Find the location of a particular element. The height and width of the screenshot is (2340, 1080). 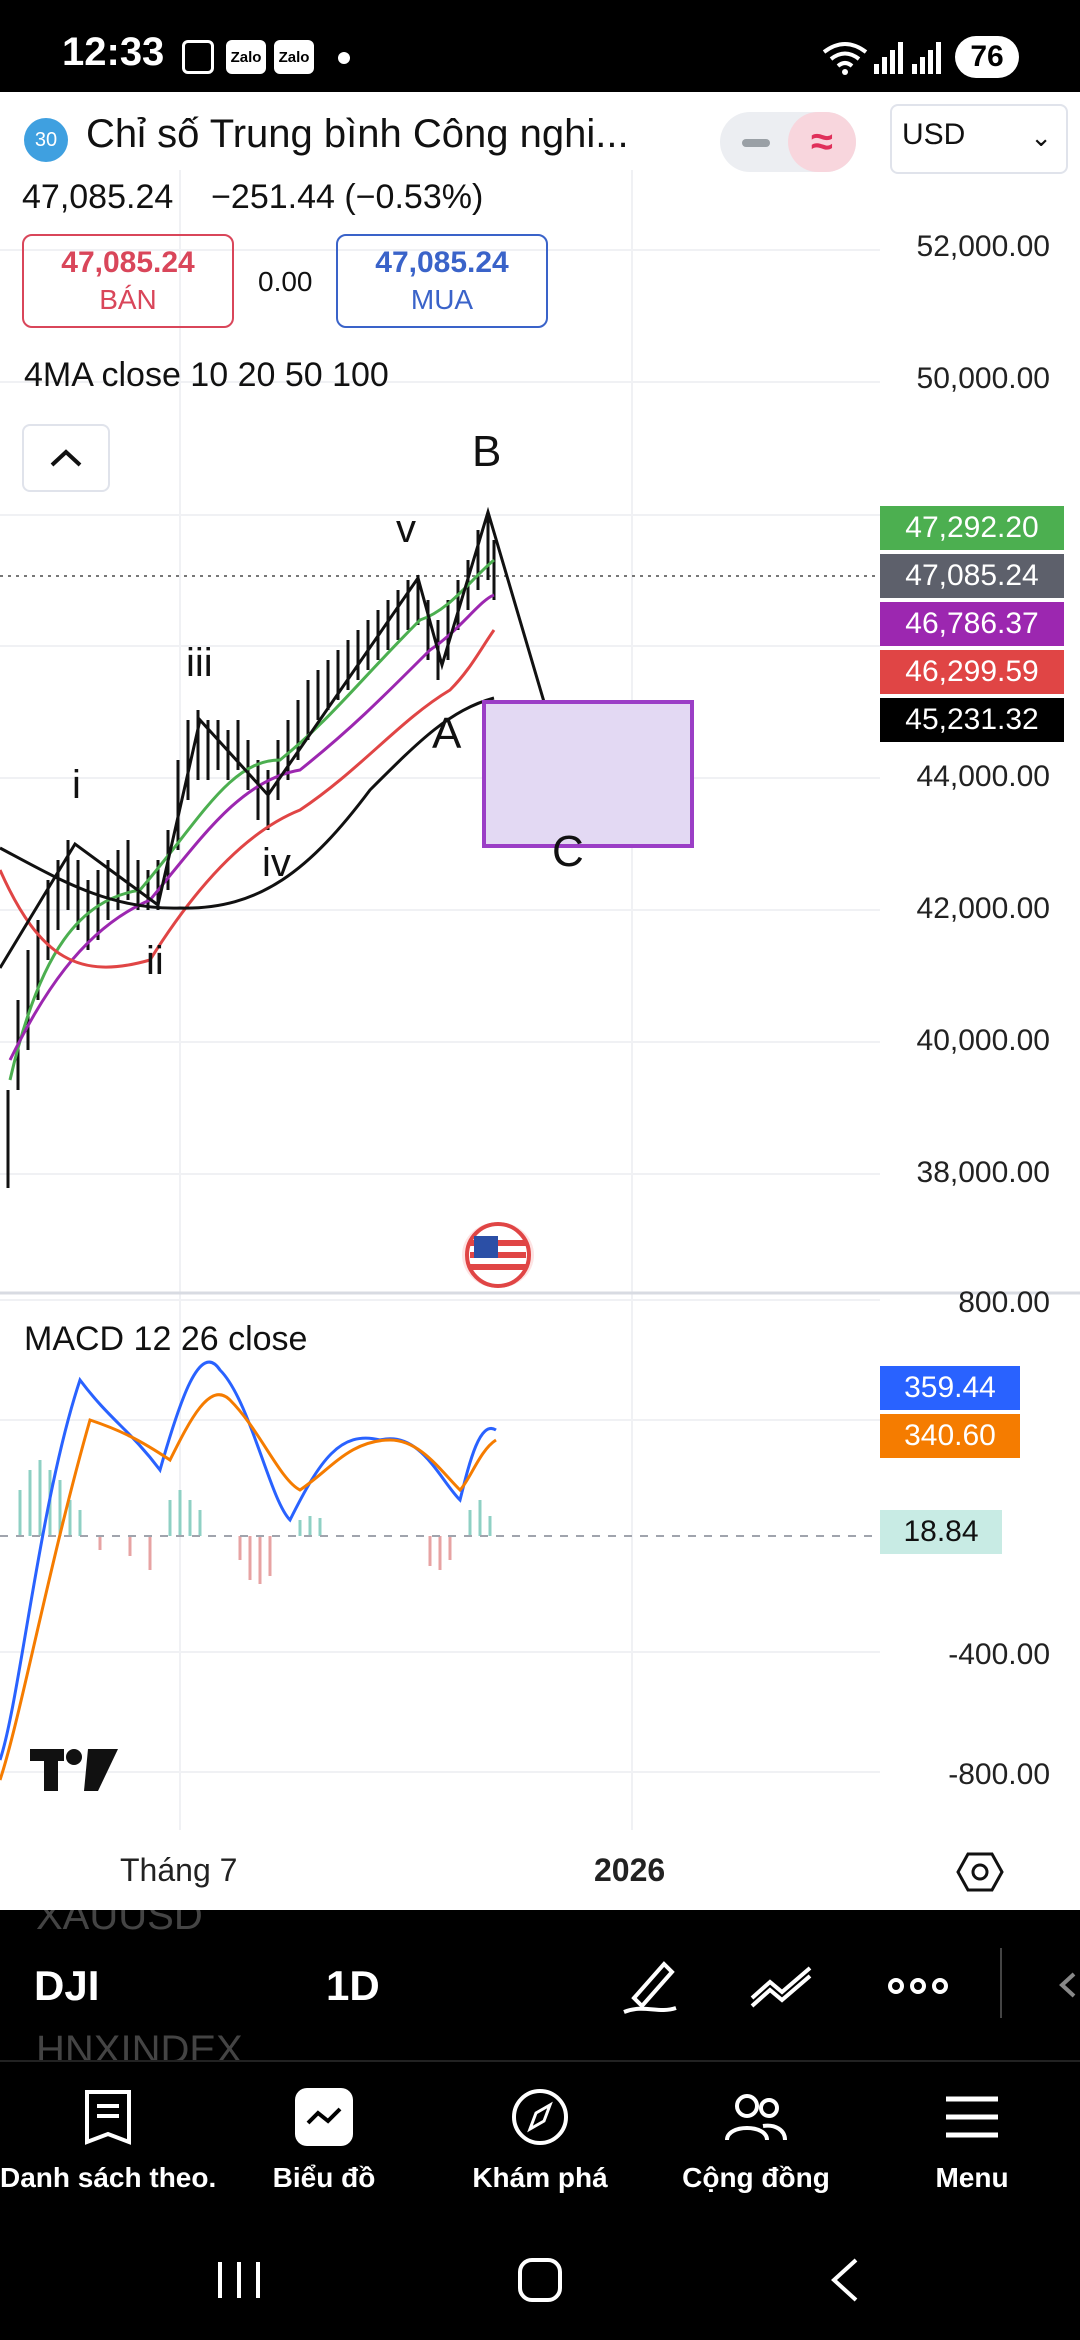

wave-label-v: v is located at coordinates (406, 529).